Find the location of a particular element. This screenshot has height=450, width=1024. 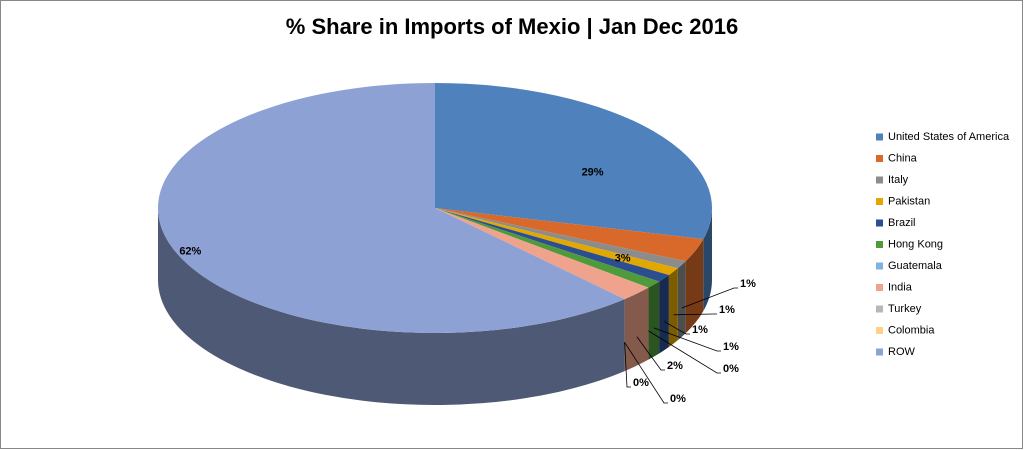

legend-label: Italy is located at coordinates (898, 180).